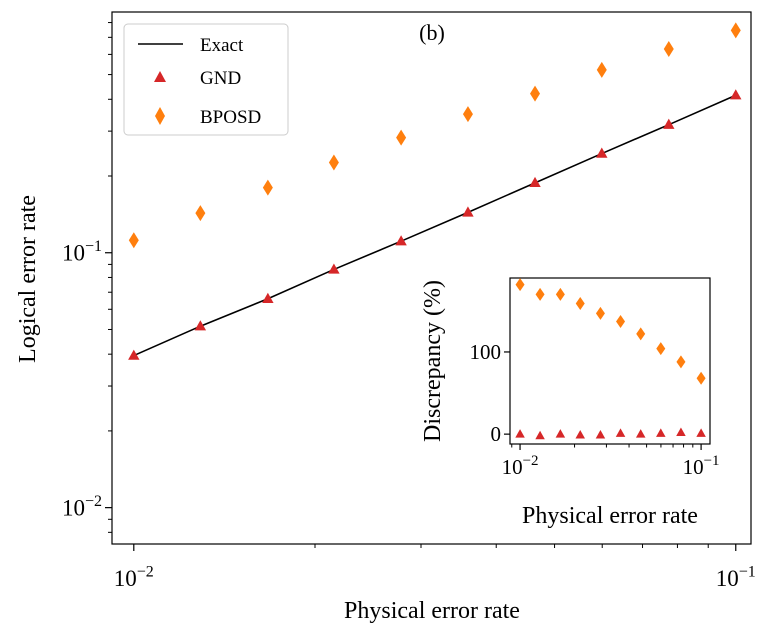  What do you see at coordinates (610, 516) in the screenshot?
I see `inset-x-axis-label: Physical error rate` at bounding box center [610, 516].